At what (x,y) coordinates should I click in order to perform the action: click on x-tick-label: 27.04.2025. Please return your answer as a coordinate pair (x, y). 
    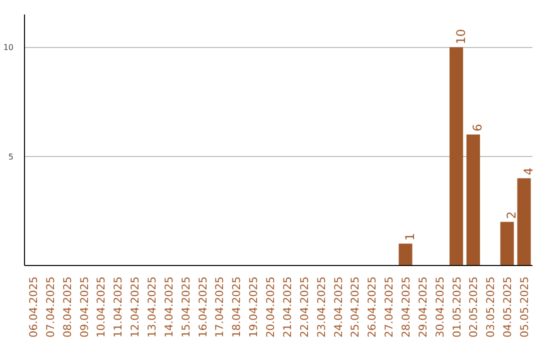
    Looking at the image, I should click on (389, 307).